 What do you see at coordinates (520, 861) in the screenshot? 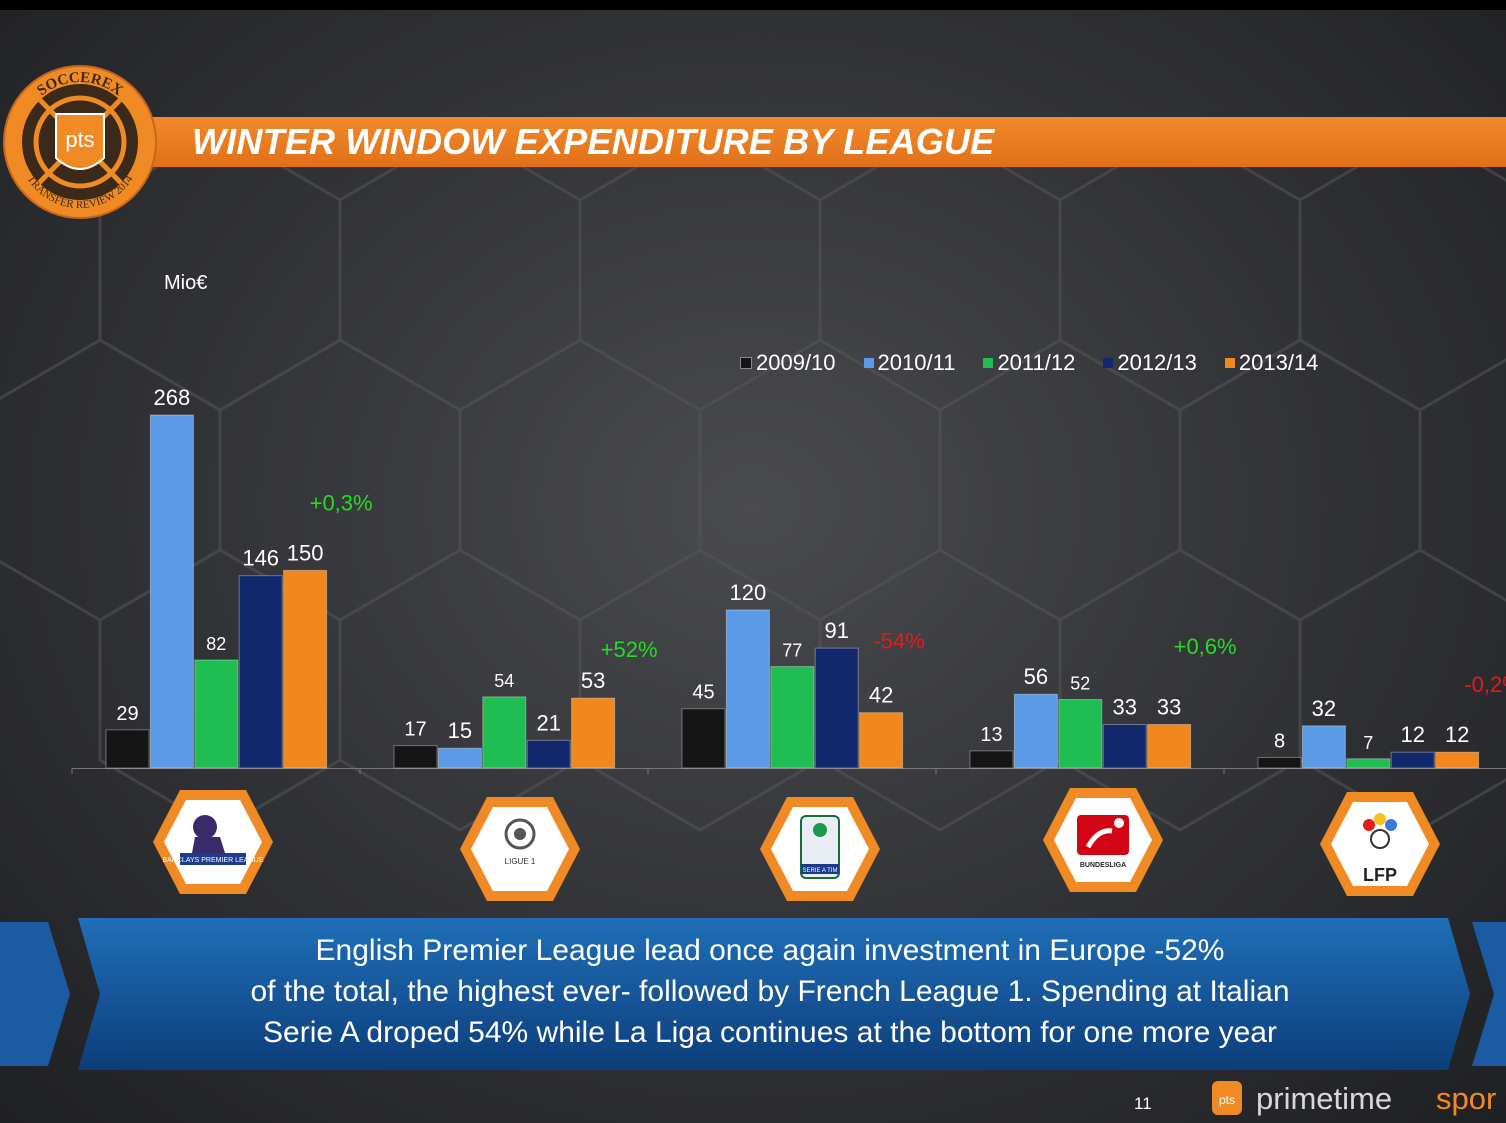
I see `badge-text: LIGUE 1` at bounding box center [520, 861].